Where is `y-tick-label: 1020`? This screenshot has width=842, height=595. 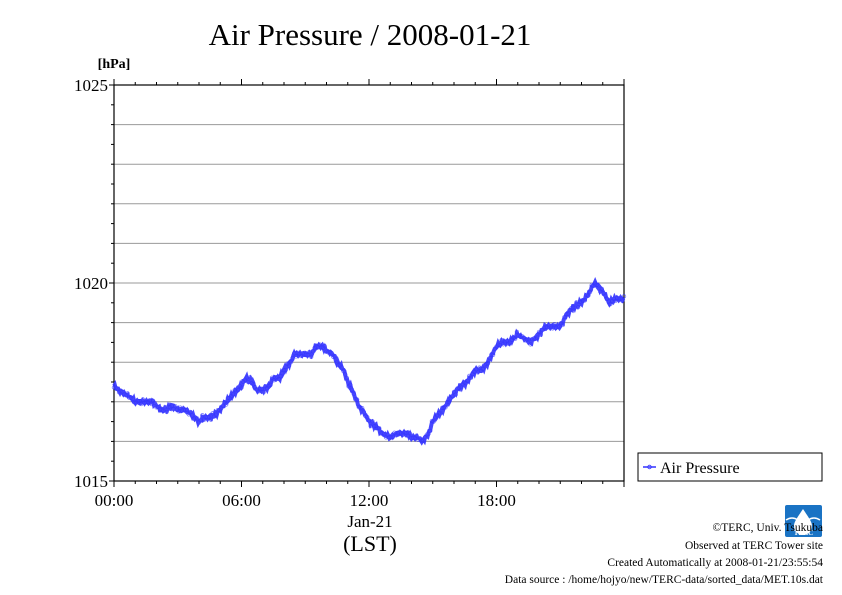
y-tick-label: 1020 is located at coordinates (91, 283).